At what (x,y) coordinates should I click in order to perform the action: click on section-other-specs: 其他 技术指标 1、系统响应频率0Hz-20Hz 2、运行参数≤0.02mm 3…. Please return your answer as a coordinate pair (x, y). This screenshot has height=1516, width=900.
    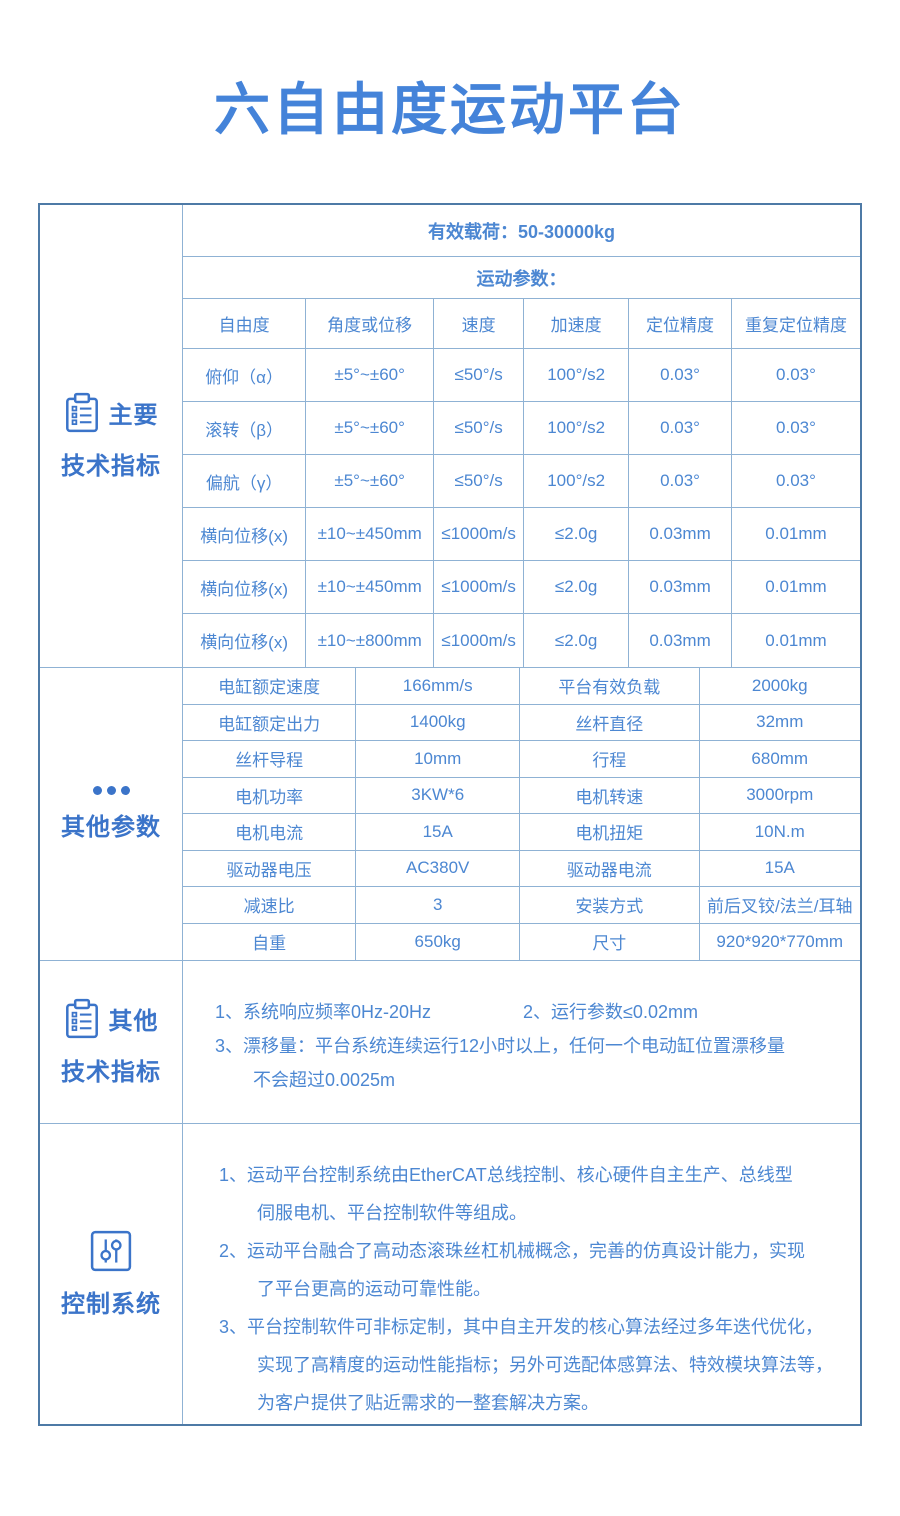
    Looking at the image, I should click on (450, 1041).